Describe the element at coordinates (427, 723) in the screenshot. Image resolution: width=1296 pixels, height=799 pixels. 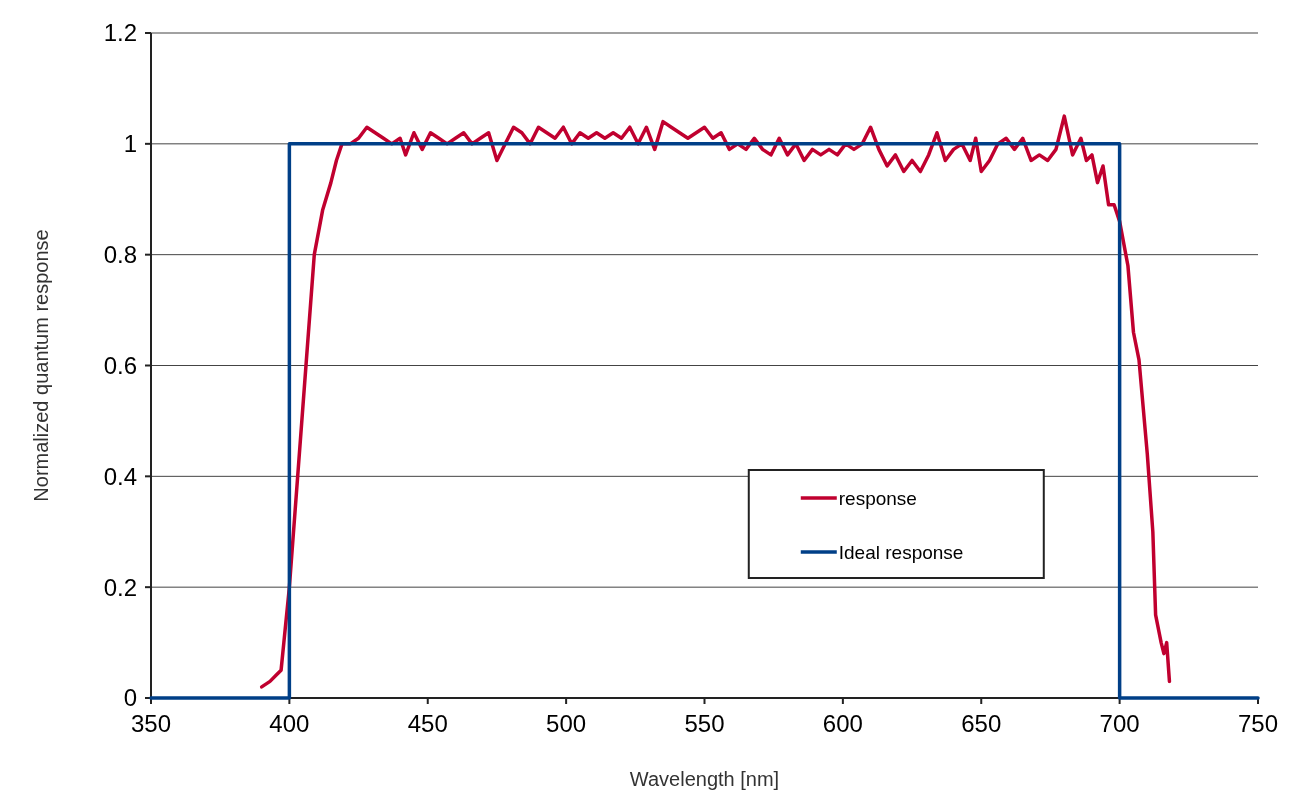
I see `x-tick-label: 450` at that location.